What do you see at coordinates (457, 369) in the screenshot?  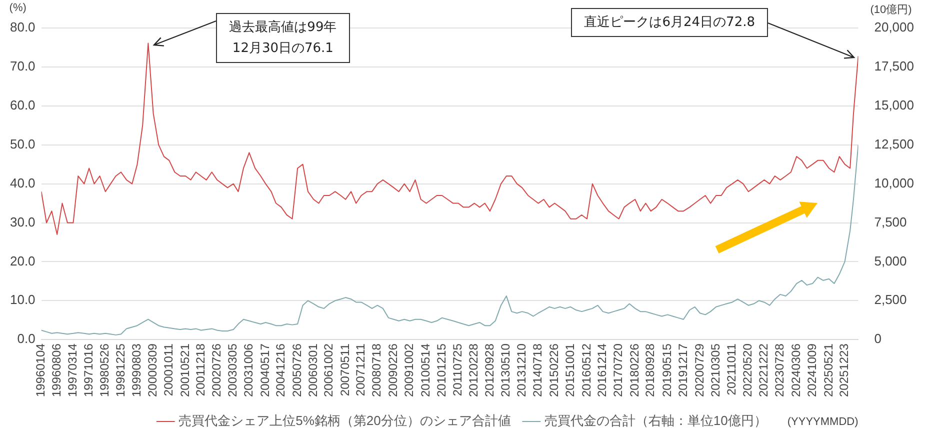 I see `x-tick-label: 20110725` at bounding box center [457, 369].